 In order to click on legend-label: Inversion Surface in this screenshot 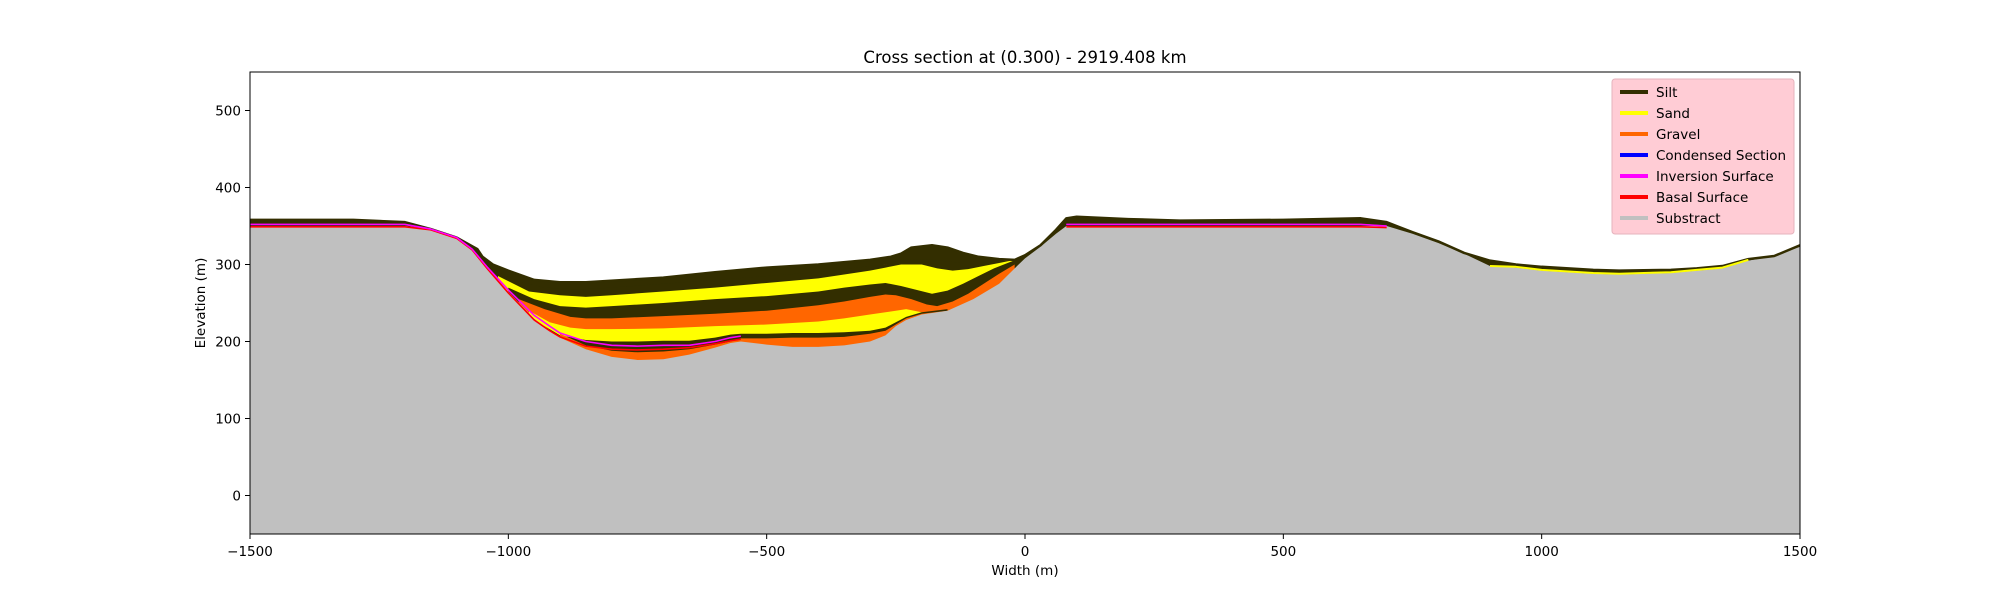, I will do `click(1715, 177)`.